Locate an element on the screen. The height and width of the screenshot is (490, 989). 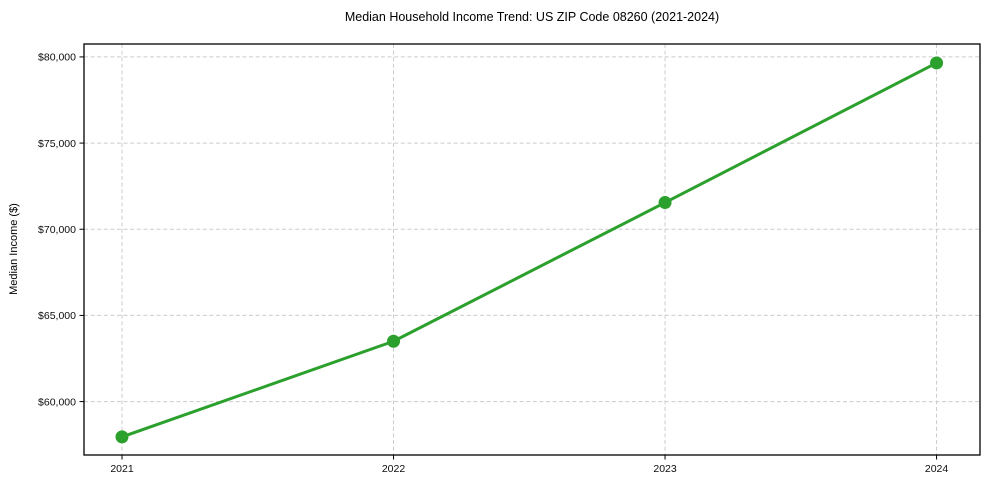
x-tick-label: 2024 is located at coordinates (937, 469).